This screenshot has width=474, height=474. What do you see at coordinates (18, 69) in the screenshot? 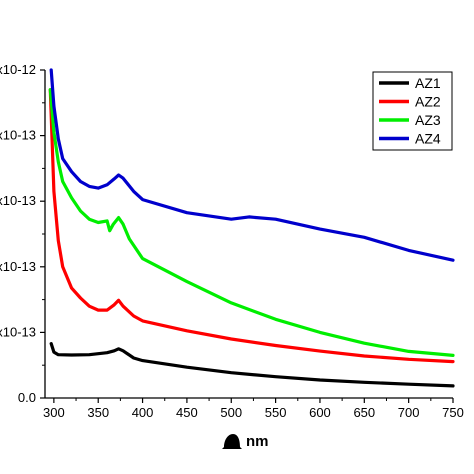
I see `y-tick-label-5: x10-12` at bounding box center [18, 69].